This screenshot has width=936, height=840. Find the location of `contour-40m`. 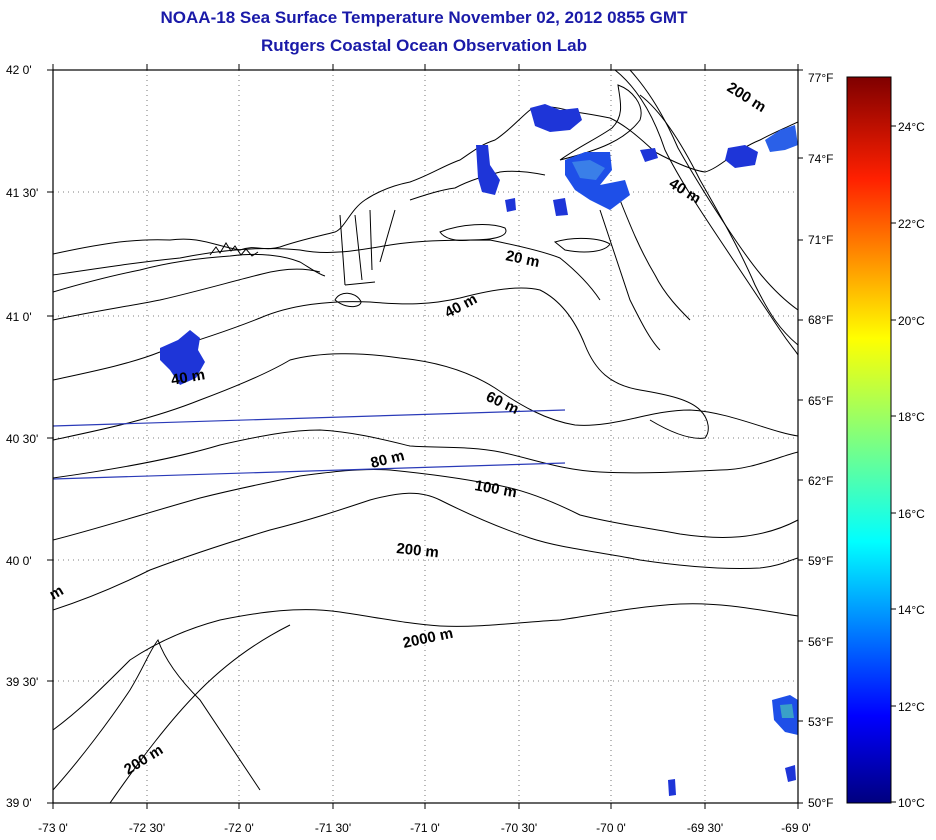

contour-40m is located at coordinates (381, 363).